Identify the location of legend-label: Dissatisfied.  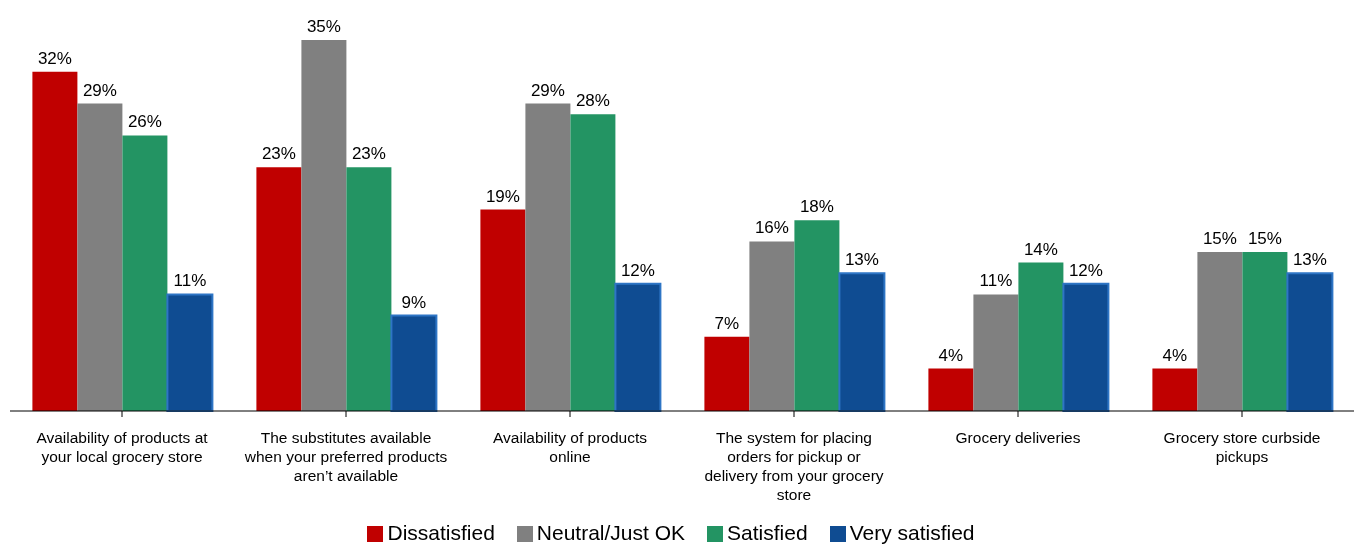
(441, 532).